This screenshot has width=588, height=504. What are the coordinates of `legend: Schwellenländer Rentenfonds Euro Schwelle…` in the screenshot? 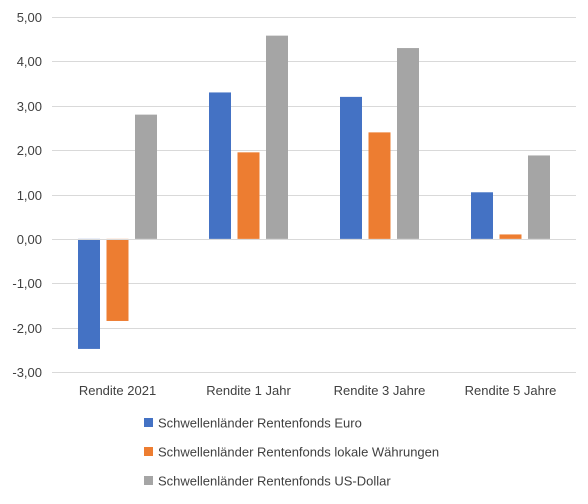 It's located at (291, 452).